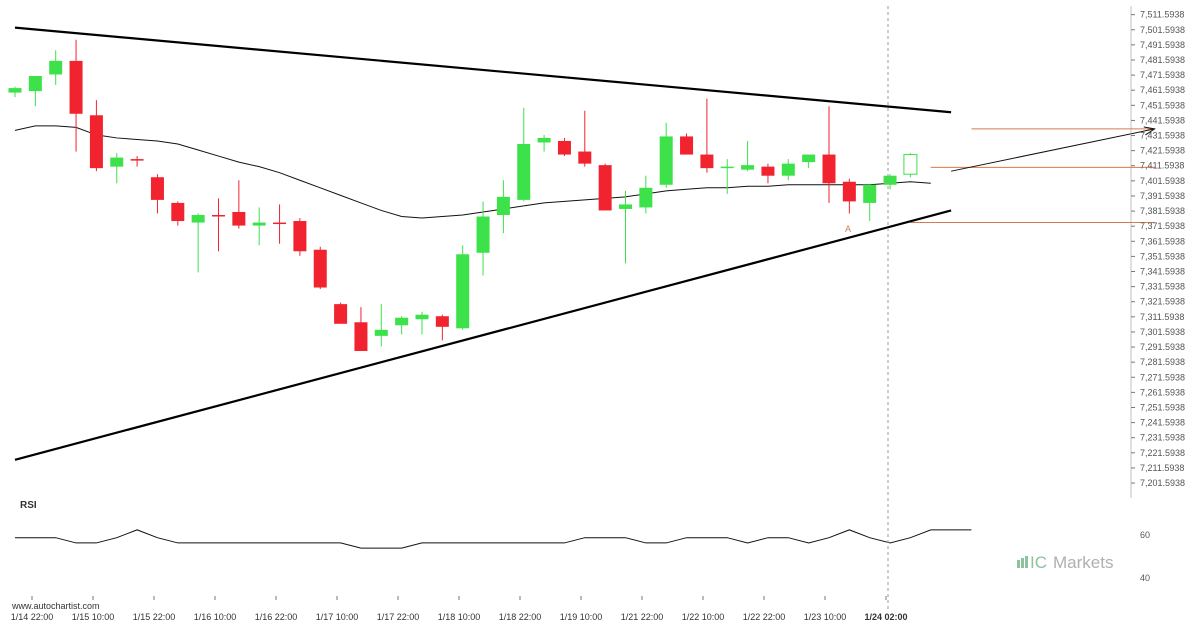  Describe the element at coordinates (1145, 578) in the screenshot. I see `rsi-tick-40: 40` at that location.